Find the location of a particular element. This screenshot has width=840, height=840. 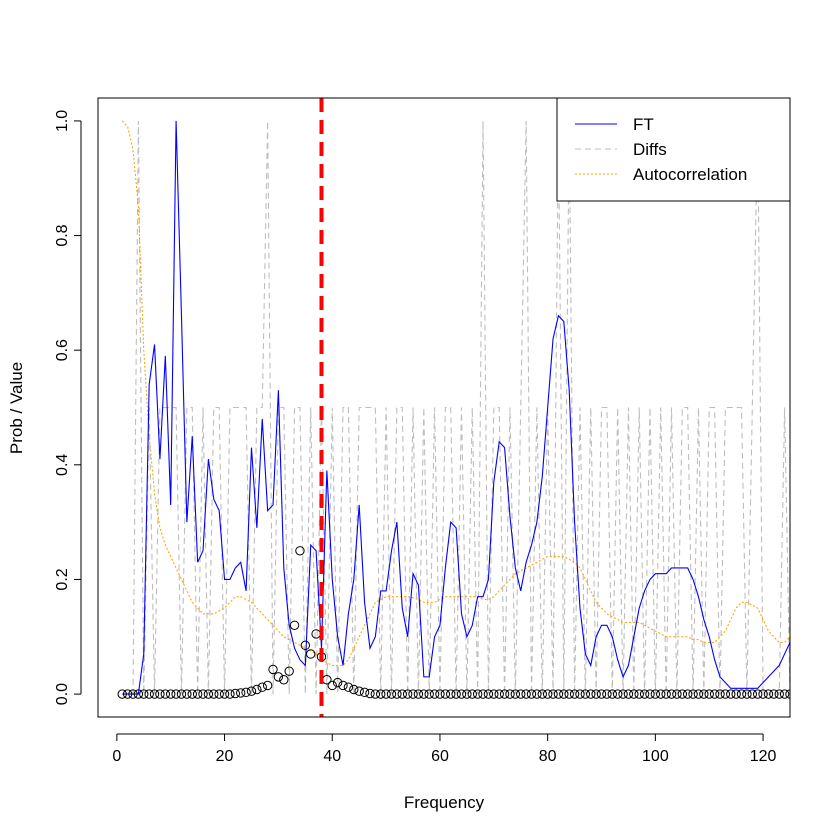

x-tick-label: 120 is located at coordinates (763, 756).